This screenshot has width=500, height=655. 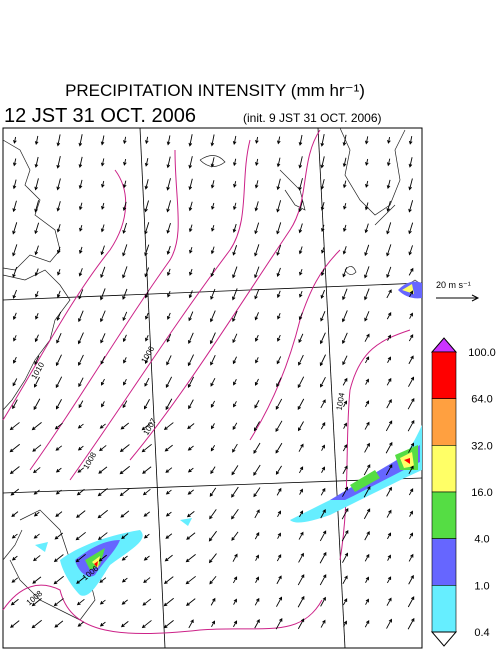 I want to click on colorbar-label: 1.0, so click(x=481, y=586).